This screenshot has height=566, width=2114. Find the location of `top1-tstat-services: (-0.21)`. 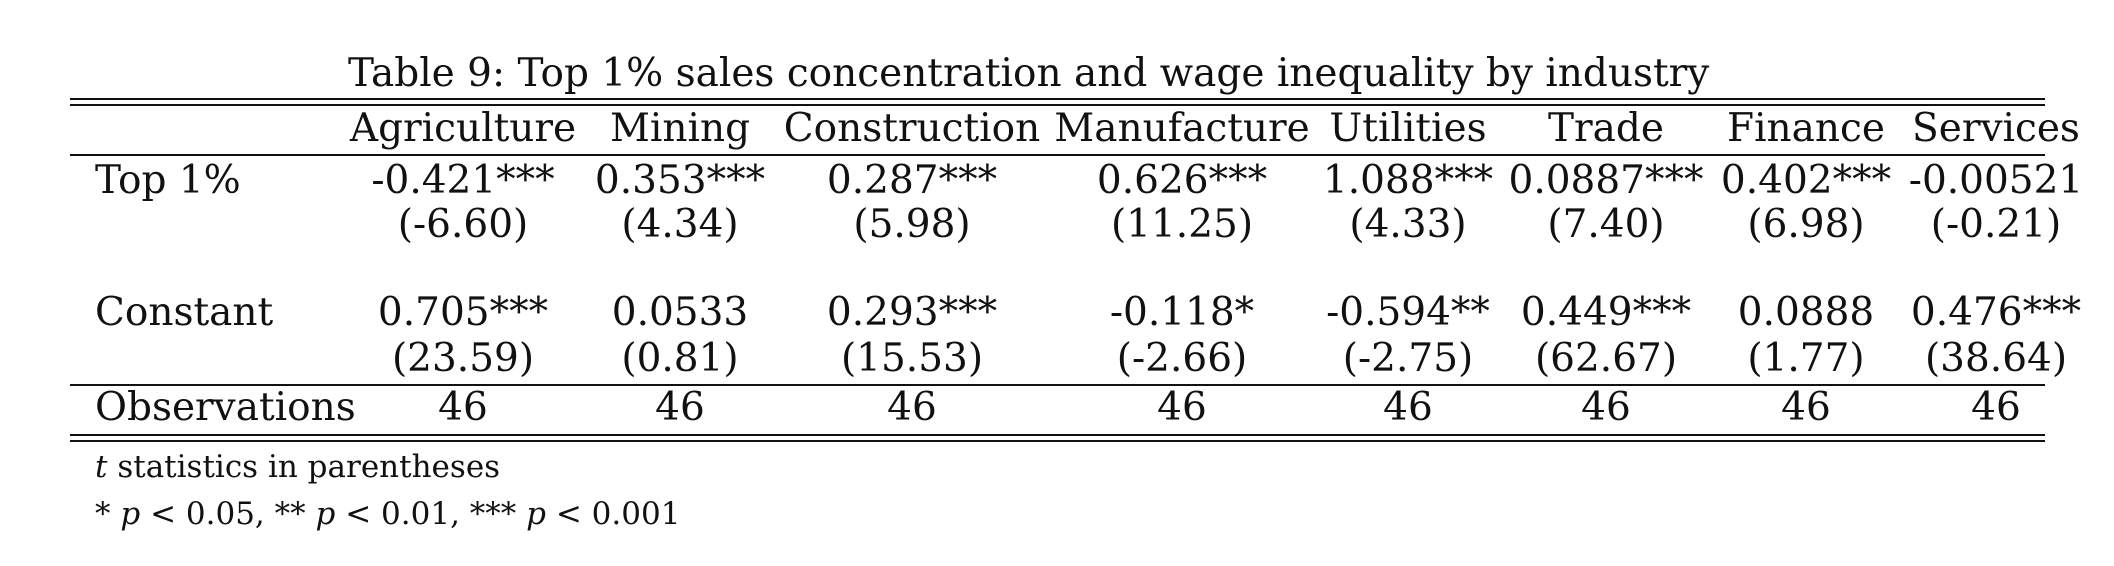

top1-tstat-services: (-0.21) is located at coordinates (1996, 224).